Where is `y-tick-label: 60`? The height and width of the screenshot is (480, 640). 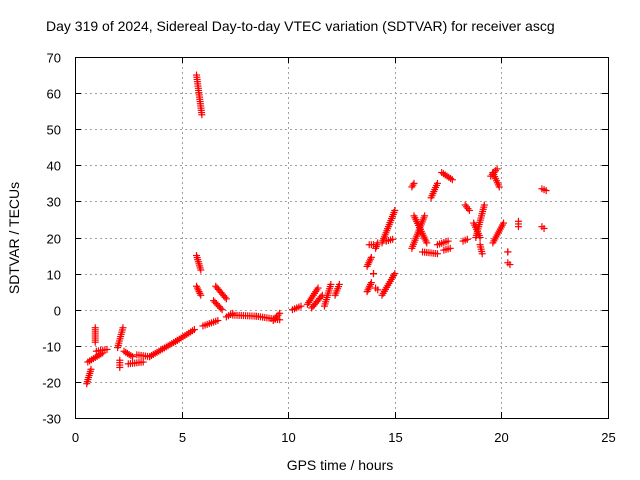
y-tick-label: 60 is located at coordinates (54, 94).